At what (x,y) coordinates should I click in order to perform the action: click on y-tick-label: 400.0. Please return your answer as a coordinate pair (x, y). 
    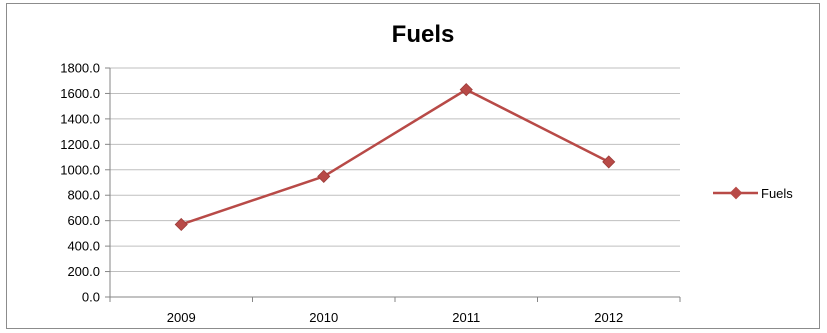
    Looking at the image, I should click on (83, 246).